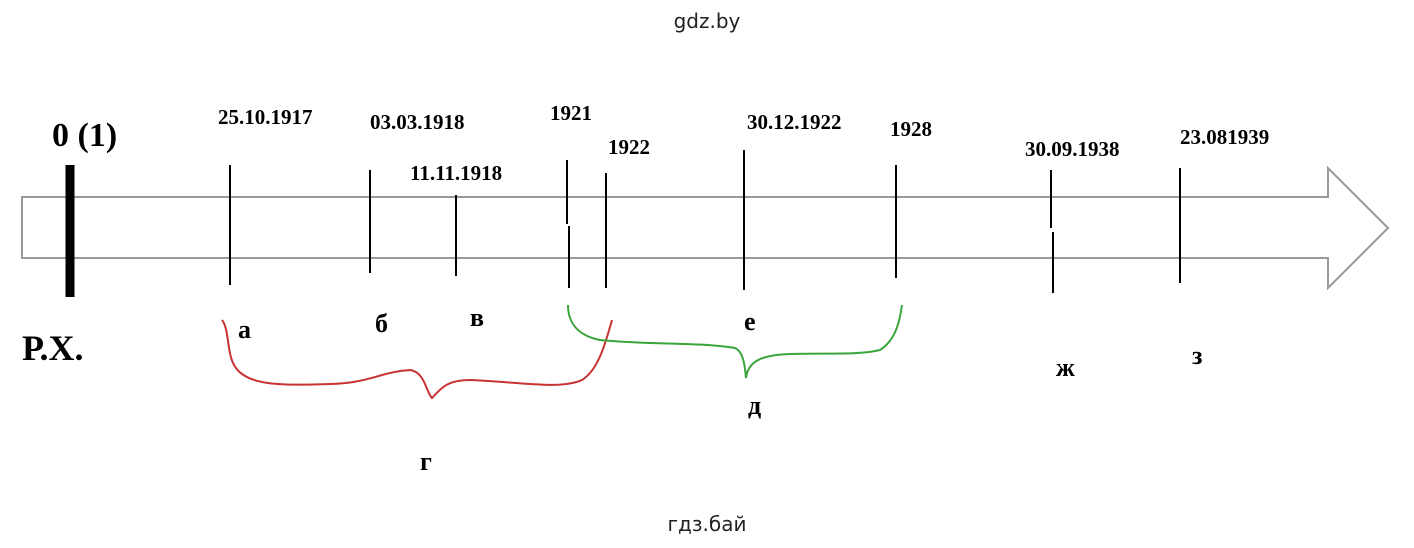  Describe the element at coordinates (750, 321) in the screenshot. I see `letter-label: е` at that location.